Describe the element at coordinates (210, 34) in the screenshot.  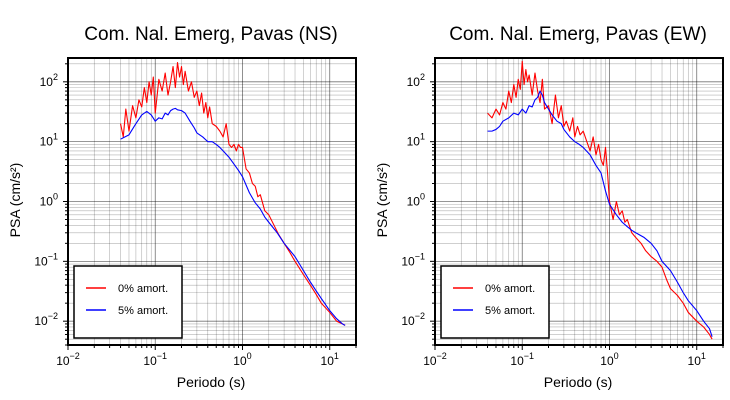
I see `chart-title: Com. Nal. Emerg, Pavas (NS)` at that location.